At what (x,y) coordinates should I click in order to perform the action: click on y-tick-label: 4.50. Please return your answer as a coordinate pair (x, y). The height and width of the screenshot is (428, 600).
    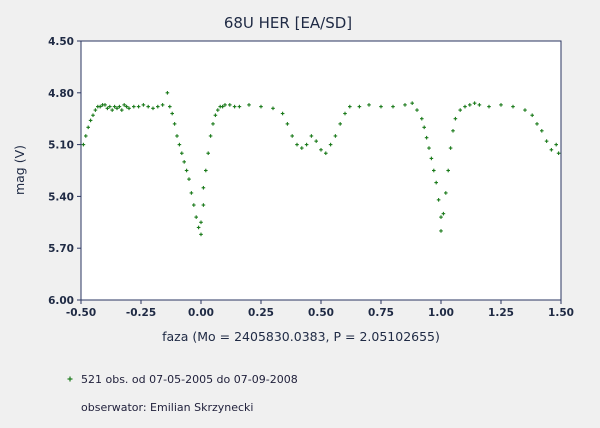
    Looking at the image, I should click on (61, 42).